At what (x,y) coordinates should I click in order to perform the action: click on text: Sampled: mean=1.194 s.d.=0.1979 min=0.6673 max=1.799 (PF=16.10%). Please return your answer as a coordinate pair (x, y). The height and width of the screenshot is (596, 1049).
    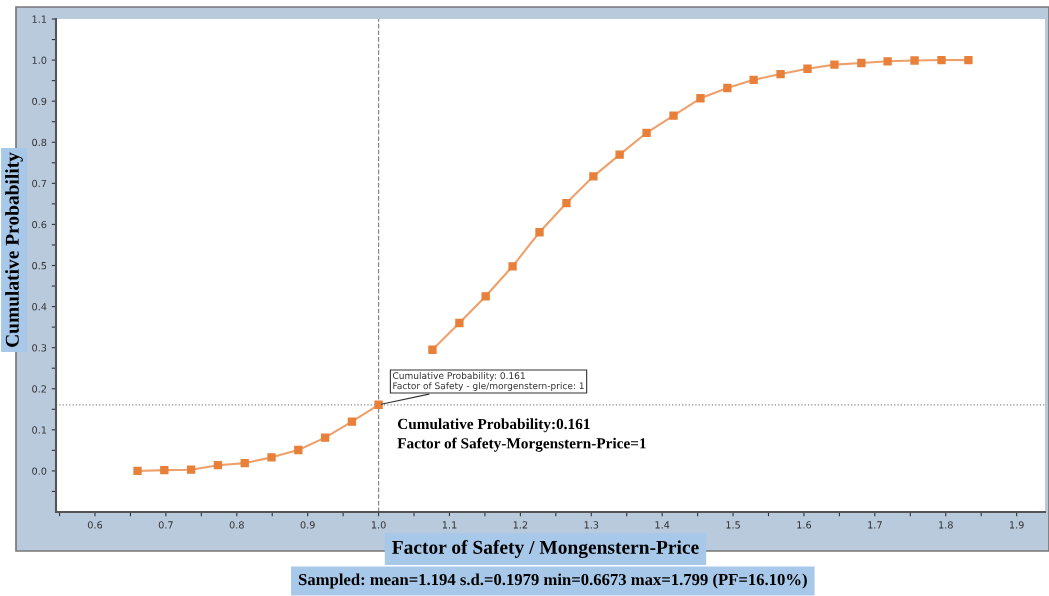
    Looking at the image, I should click on (552, 581).